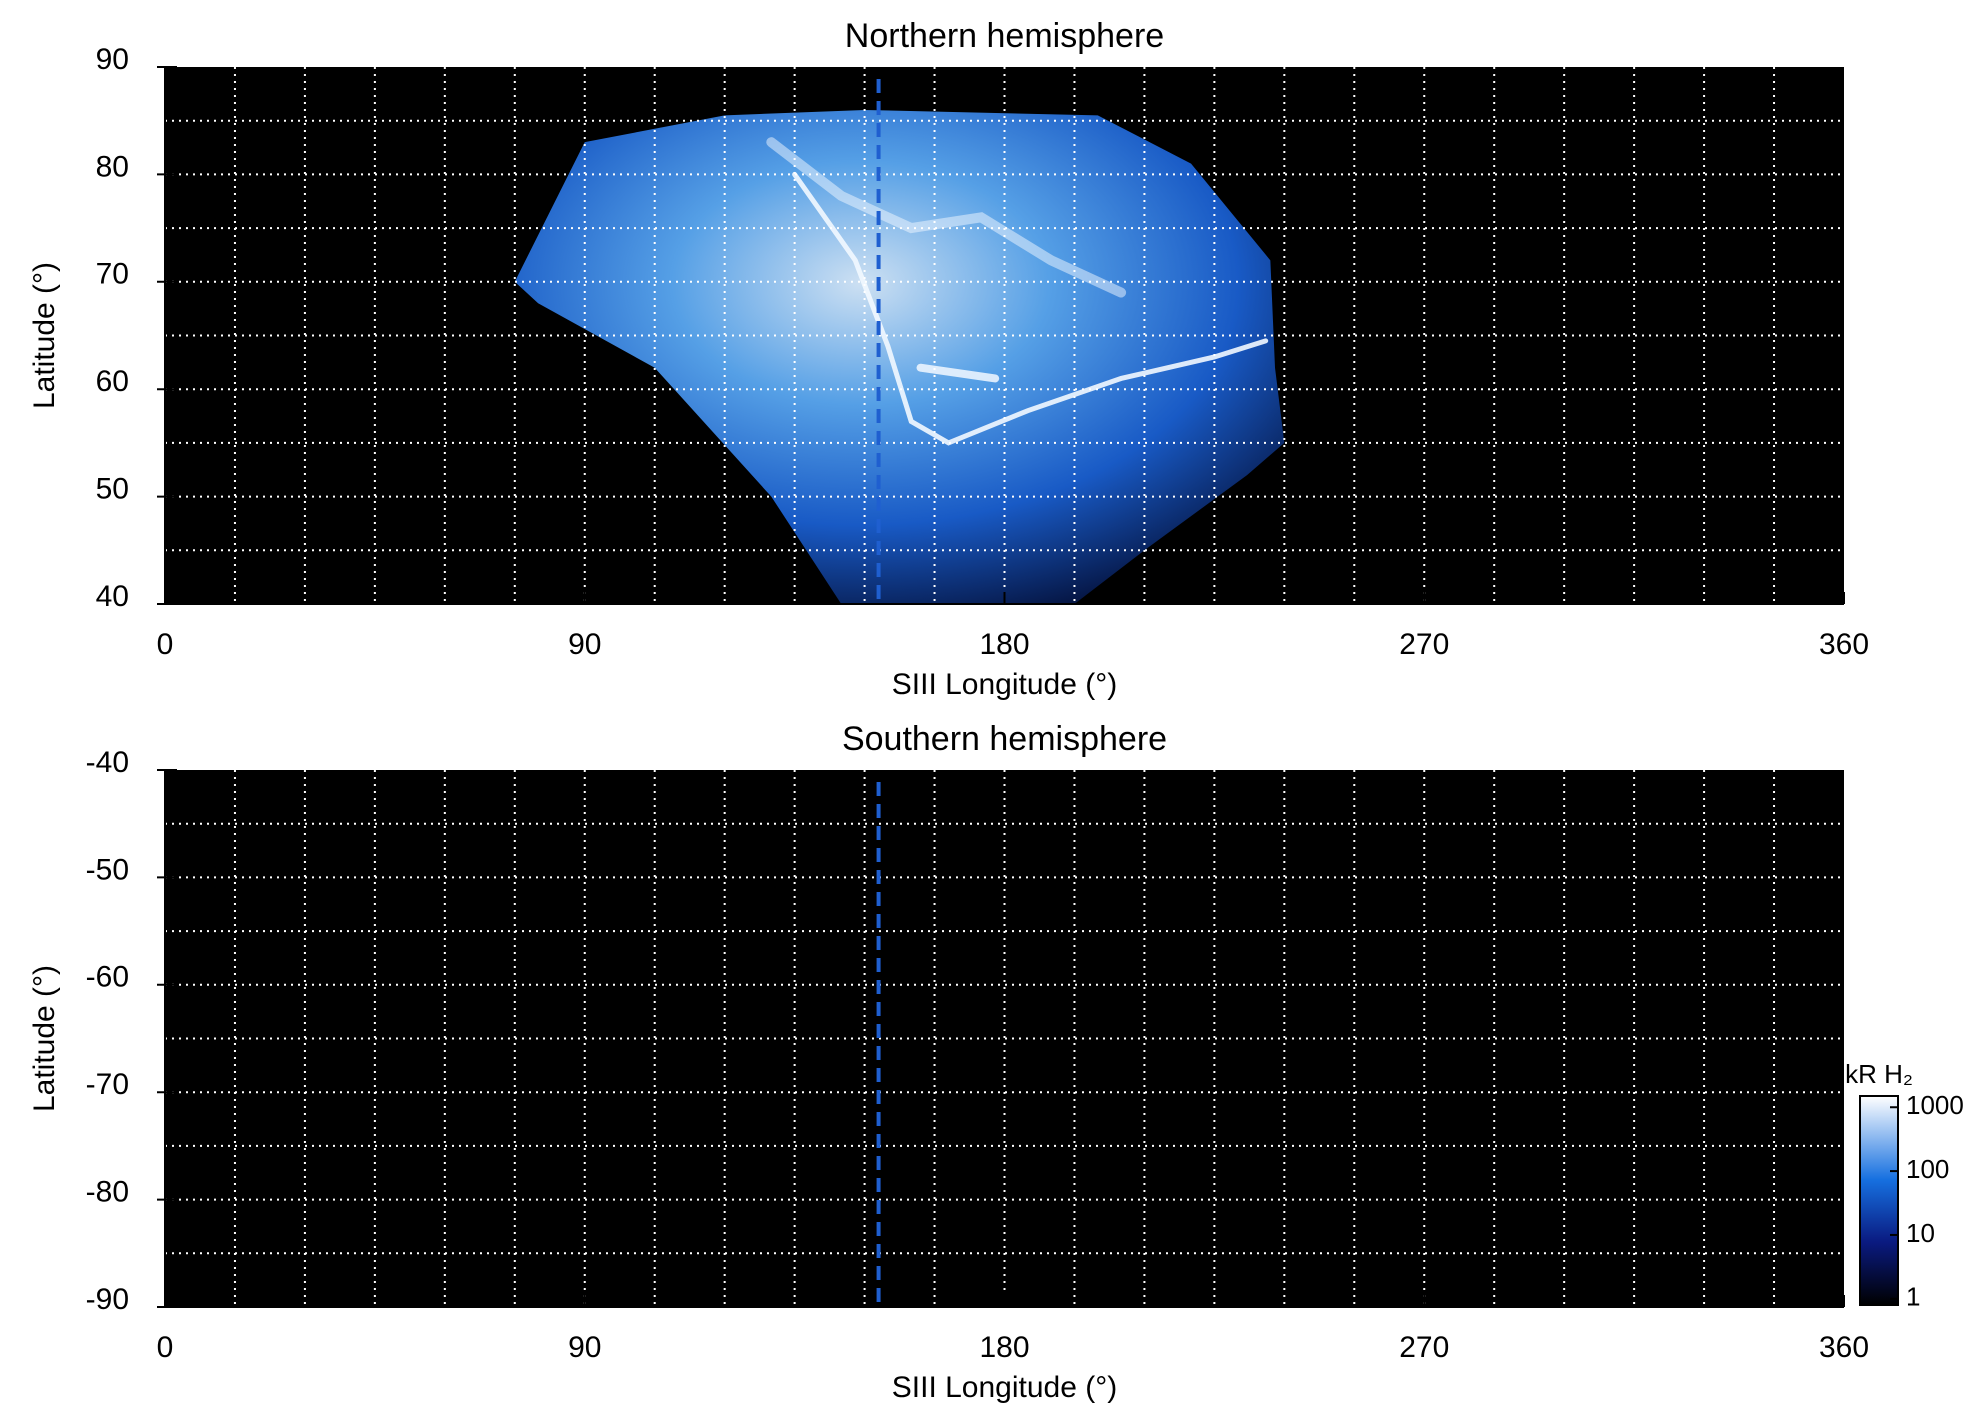  Describe the element at coordinates (1935, 1105) in the screenshot. I see `colorbar-tick-label: 1000` at that location.